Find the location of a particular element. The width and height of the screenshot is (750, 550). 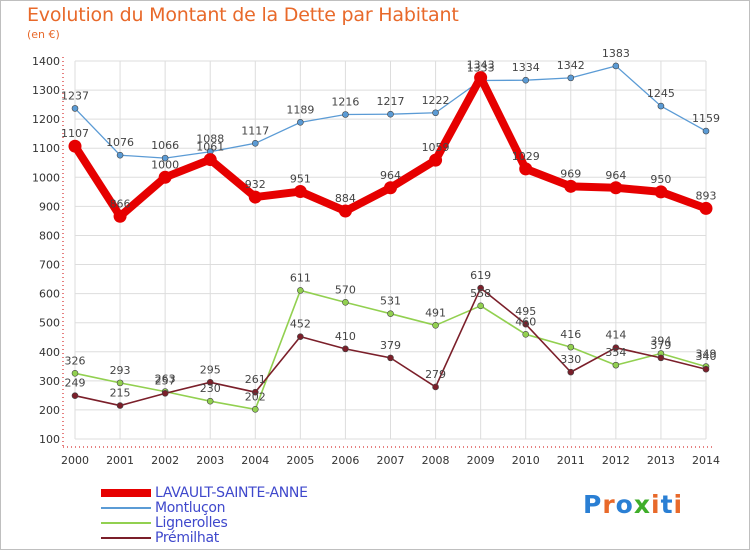

data-label-3-7: 379 is located at coordinates (390, 345).